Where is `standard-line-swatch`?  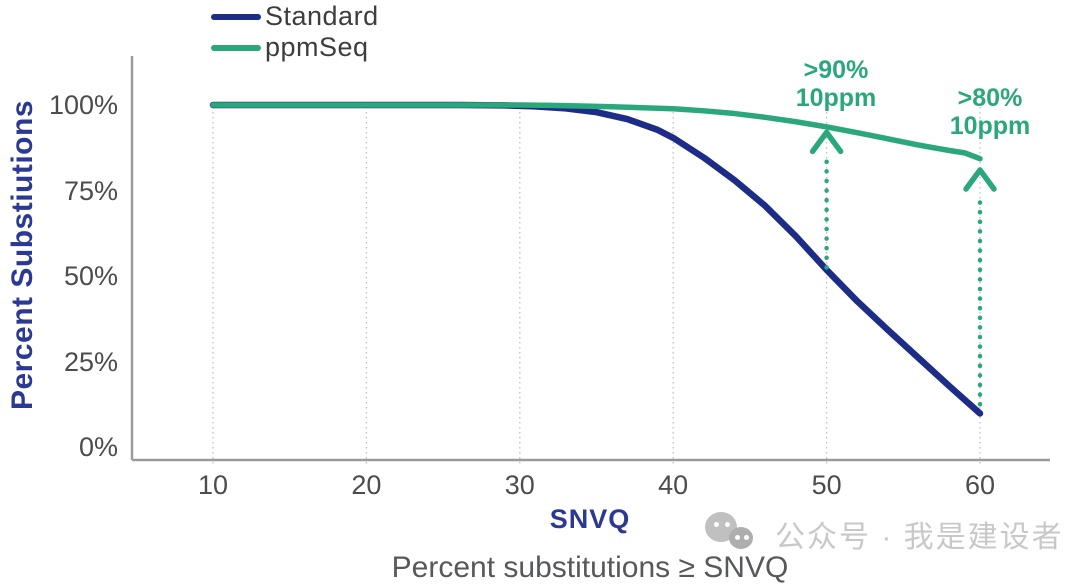
standard-line-swatch is located at coordinates (236, 16).